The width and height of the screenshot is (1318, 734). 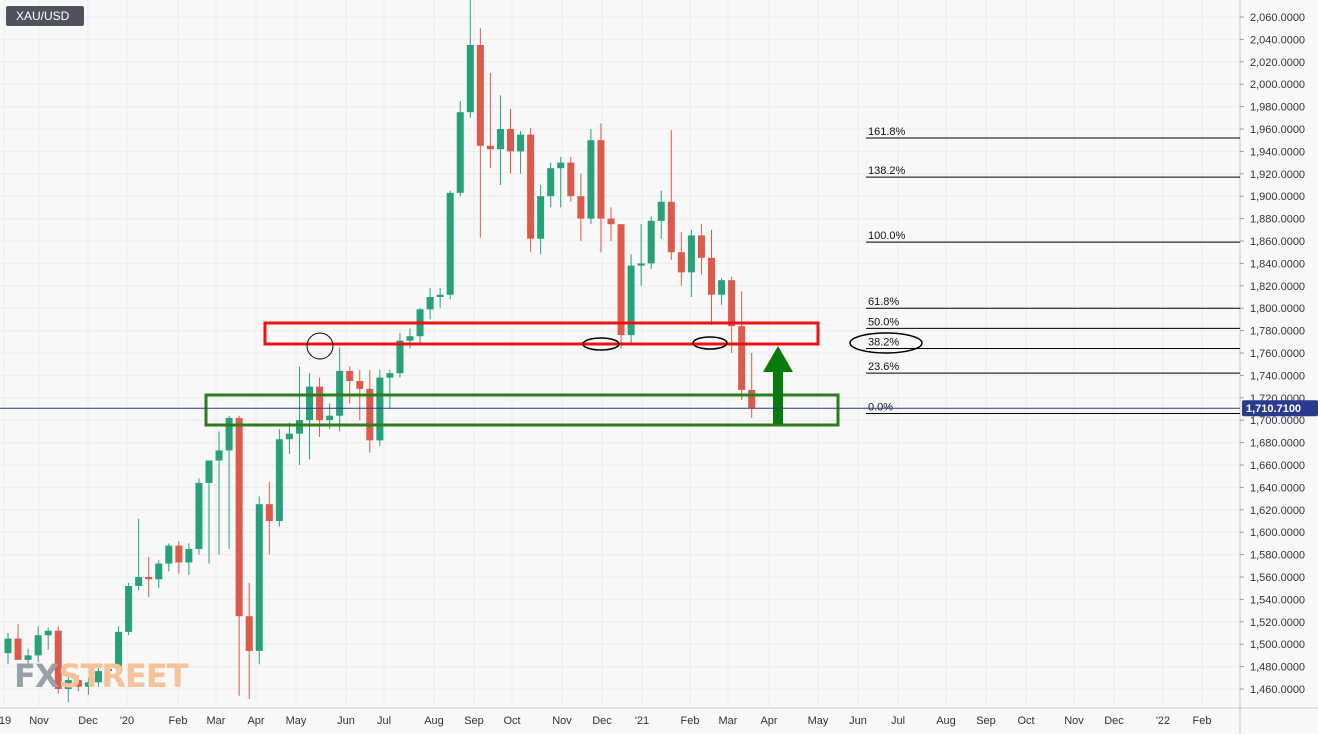 What do you see at coordinates (1277, 354) in the screenshot?
I see `y-tick-label: 1,760.0000` at bounding box center [1277, 354].